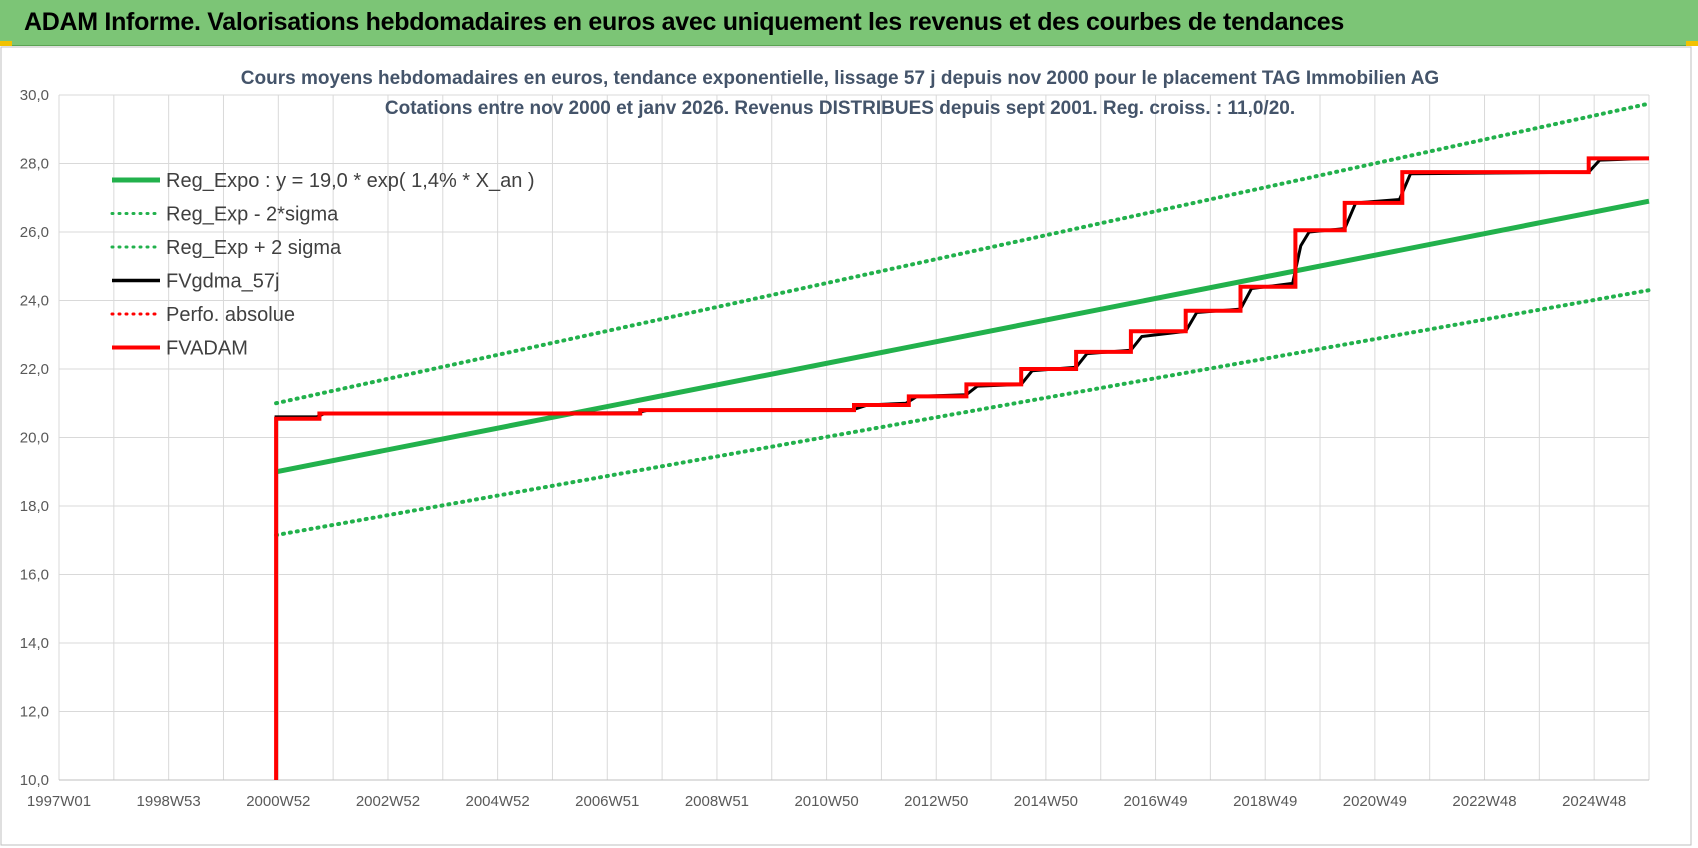 Image resolution: width=1698 pixels, height=848 pixels. Describe the element at coordinates (252, 215) in the screenshot. I see `legend-label-1: Reg_Exp - 2*sigma` at that location.